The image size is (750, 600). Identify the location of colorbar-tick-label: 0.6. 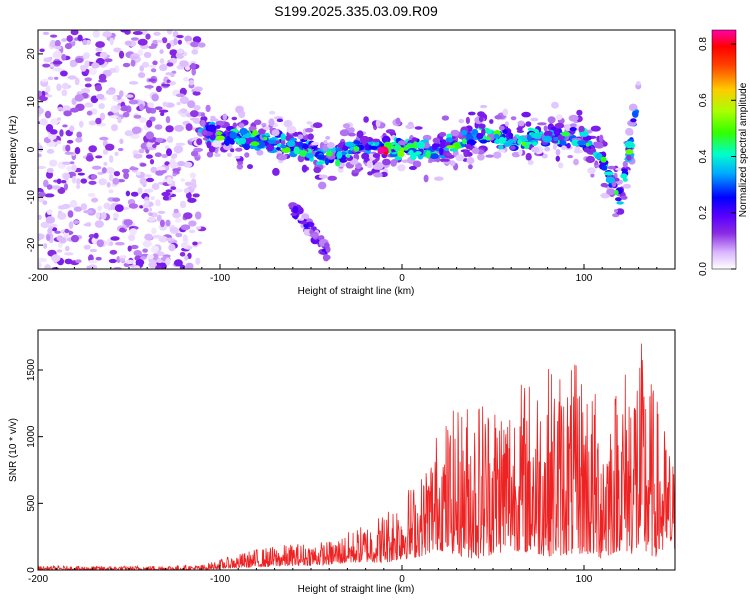
(703, 100).